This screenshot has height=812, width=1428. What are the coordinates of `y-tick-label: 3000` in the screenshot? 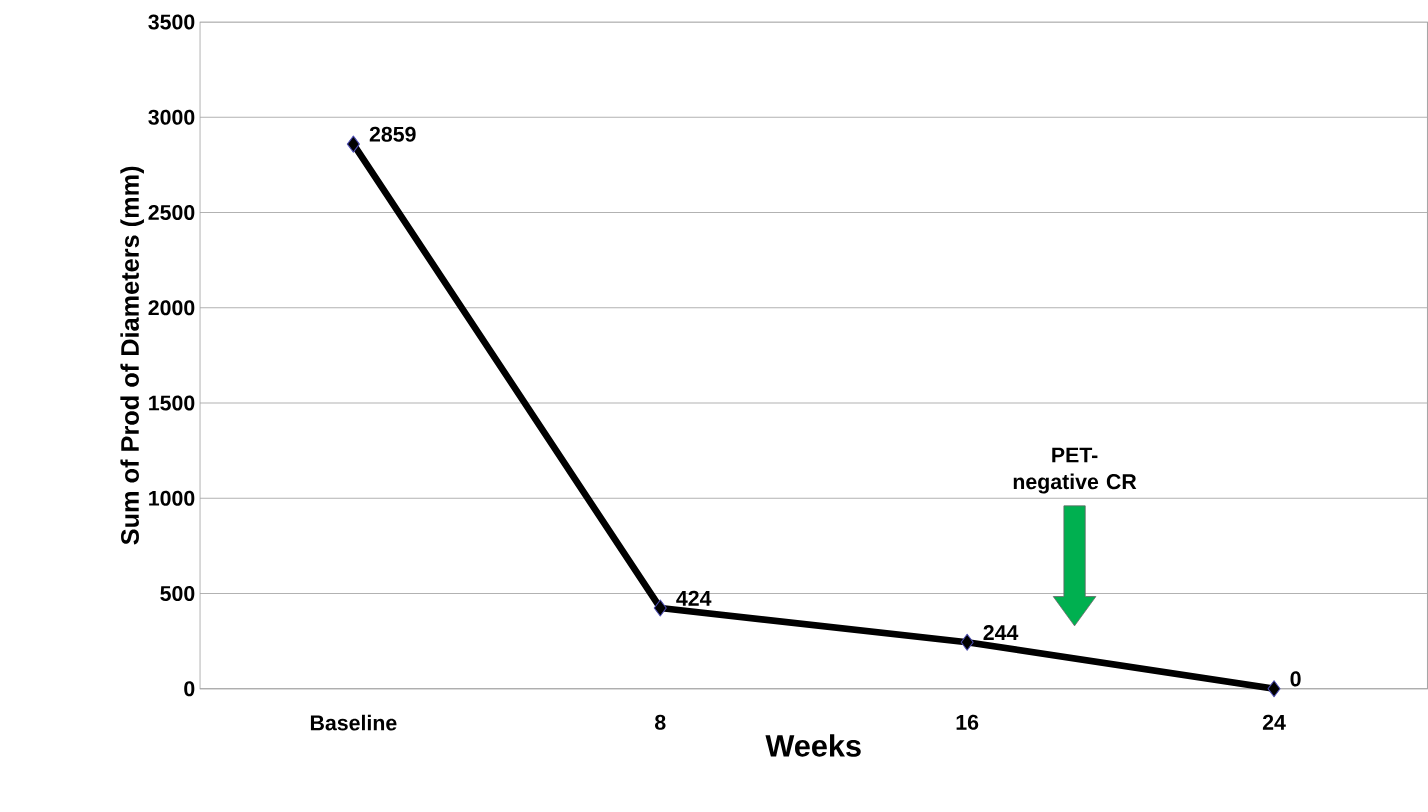 It's located at (171, 117).